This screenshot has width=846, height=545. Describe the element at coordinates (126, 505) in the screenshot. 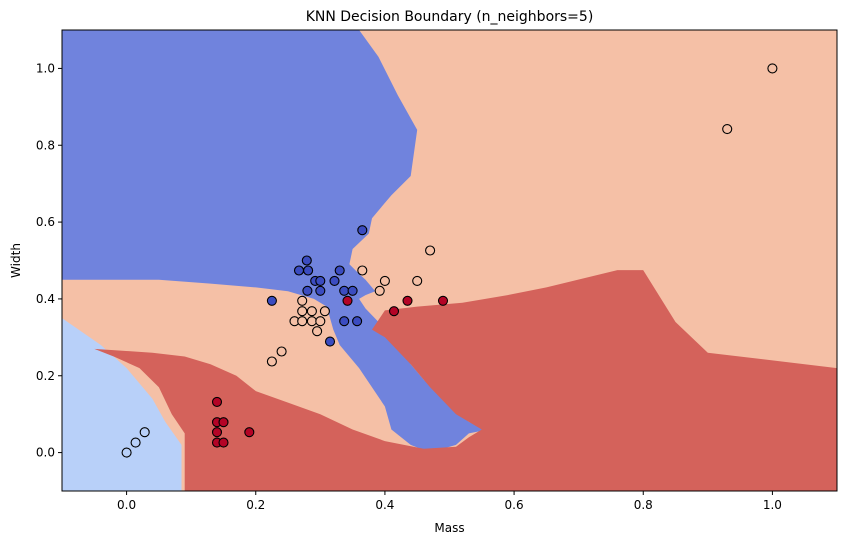

I see `x-tick-label-0: 0.0` at that location.